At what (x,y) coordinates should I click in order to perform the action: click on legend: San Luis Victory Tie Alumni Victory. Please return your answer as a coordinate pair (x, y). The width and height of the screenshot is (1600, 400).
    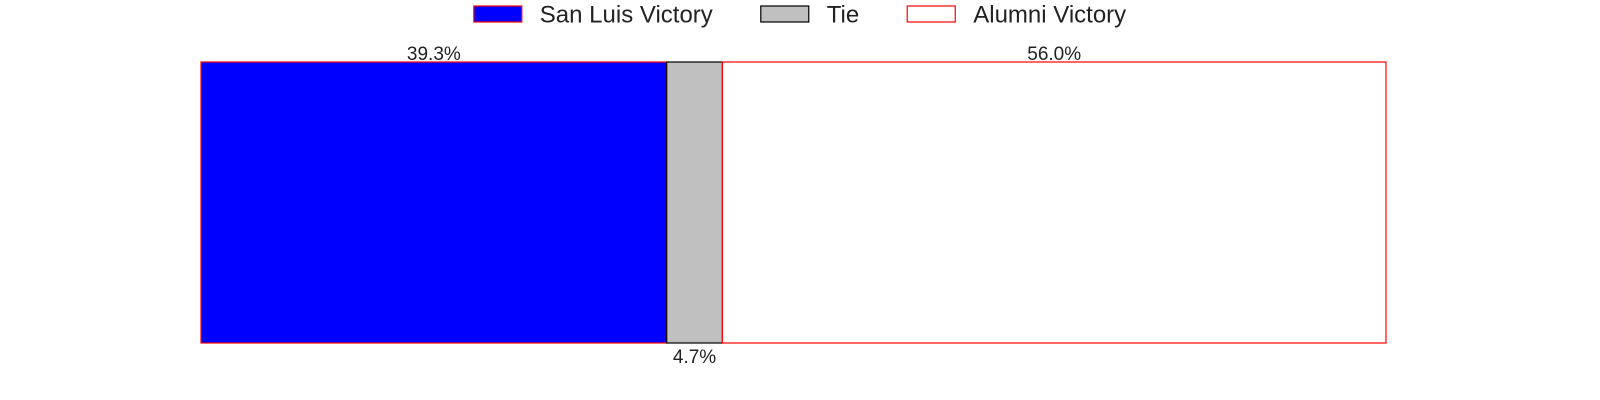
    Looking at the image, I should click on (799, 14).